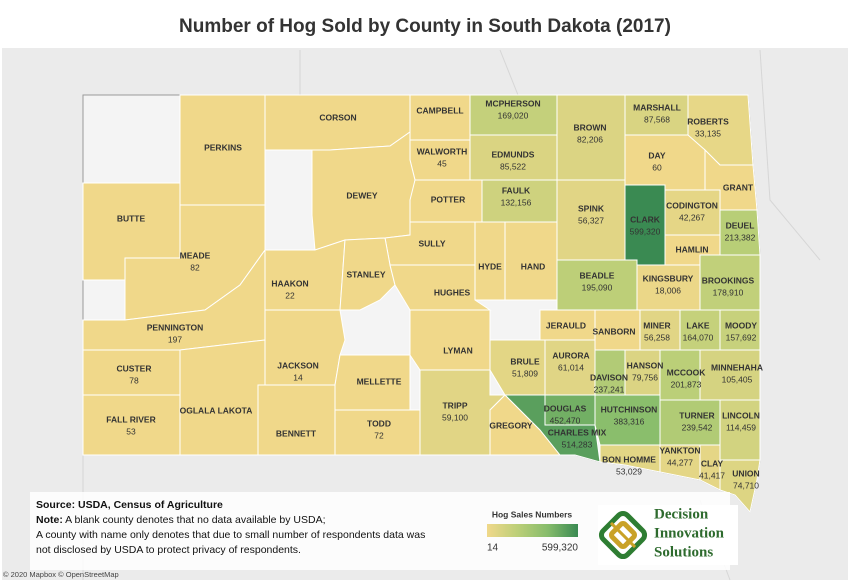 The width and height of the screenshot is (850, 586). I want to click on county-name: FALL RIVER, so click(130, 419).